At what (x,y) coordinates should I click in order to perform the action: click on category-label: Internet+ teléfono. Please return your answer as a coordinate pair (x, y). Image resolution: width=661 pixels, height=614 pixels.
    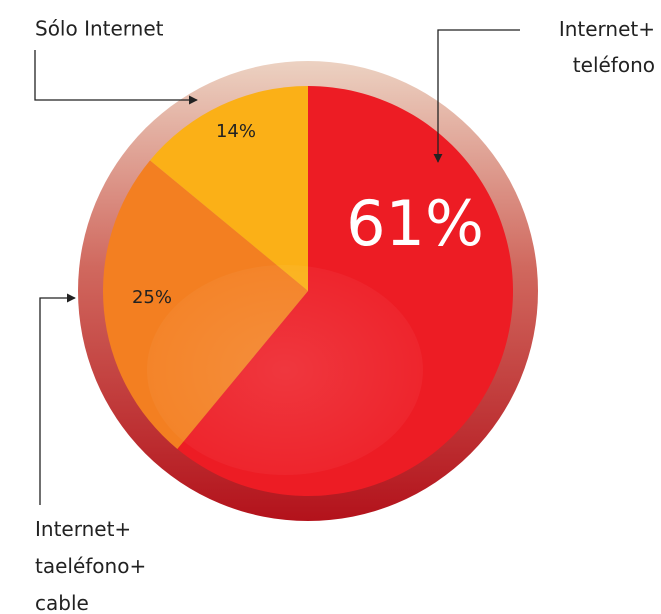
    Looking at the image, I should click on (607, 47).